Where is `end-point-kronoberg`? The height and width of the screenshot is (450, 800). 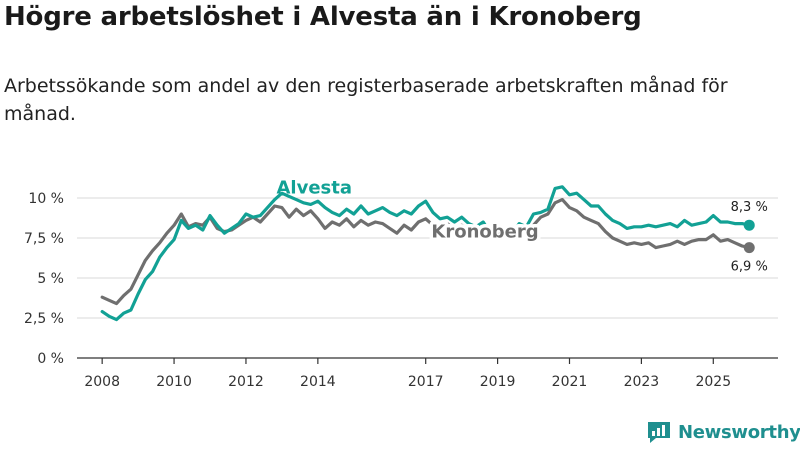 end-point-kronoberg is located at coordinates (749, 248).